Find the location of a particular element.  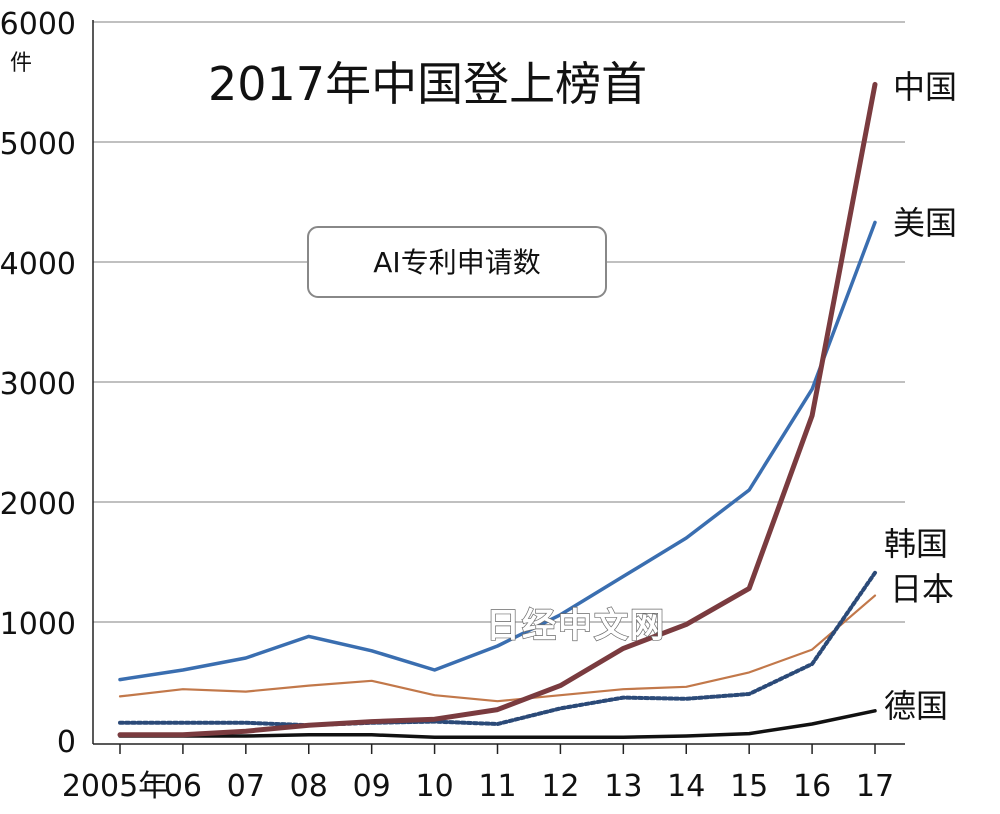

x-tick-label: 14 is located at coordinates (686, 786).